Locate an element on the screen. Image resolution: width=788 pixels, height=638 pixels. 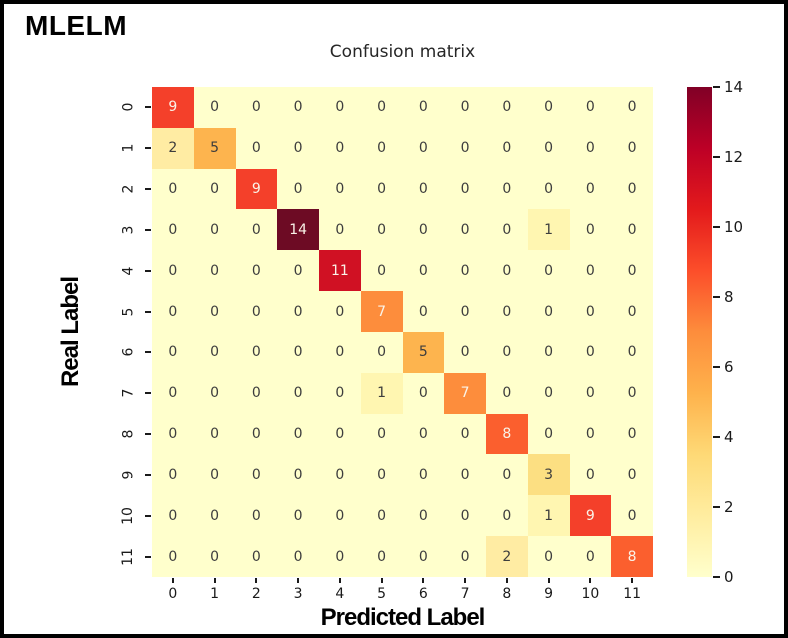
y-tick-label: 2 is located at coordinates (127, 189).